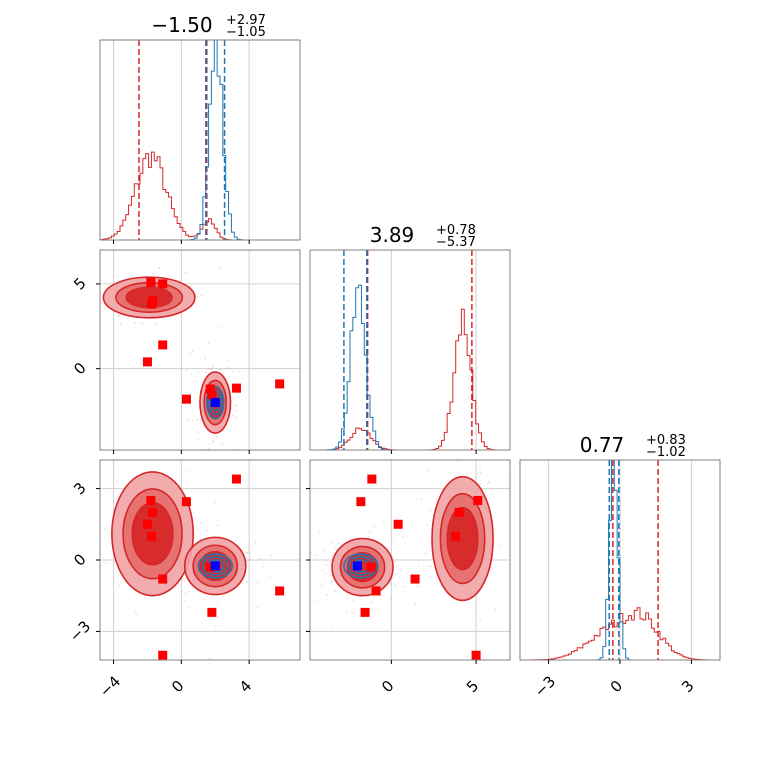  I want to click on title-lower-error: −1.05, so click(246, 32).